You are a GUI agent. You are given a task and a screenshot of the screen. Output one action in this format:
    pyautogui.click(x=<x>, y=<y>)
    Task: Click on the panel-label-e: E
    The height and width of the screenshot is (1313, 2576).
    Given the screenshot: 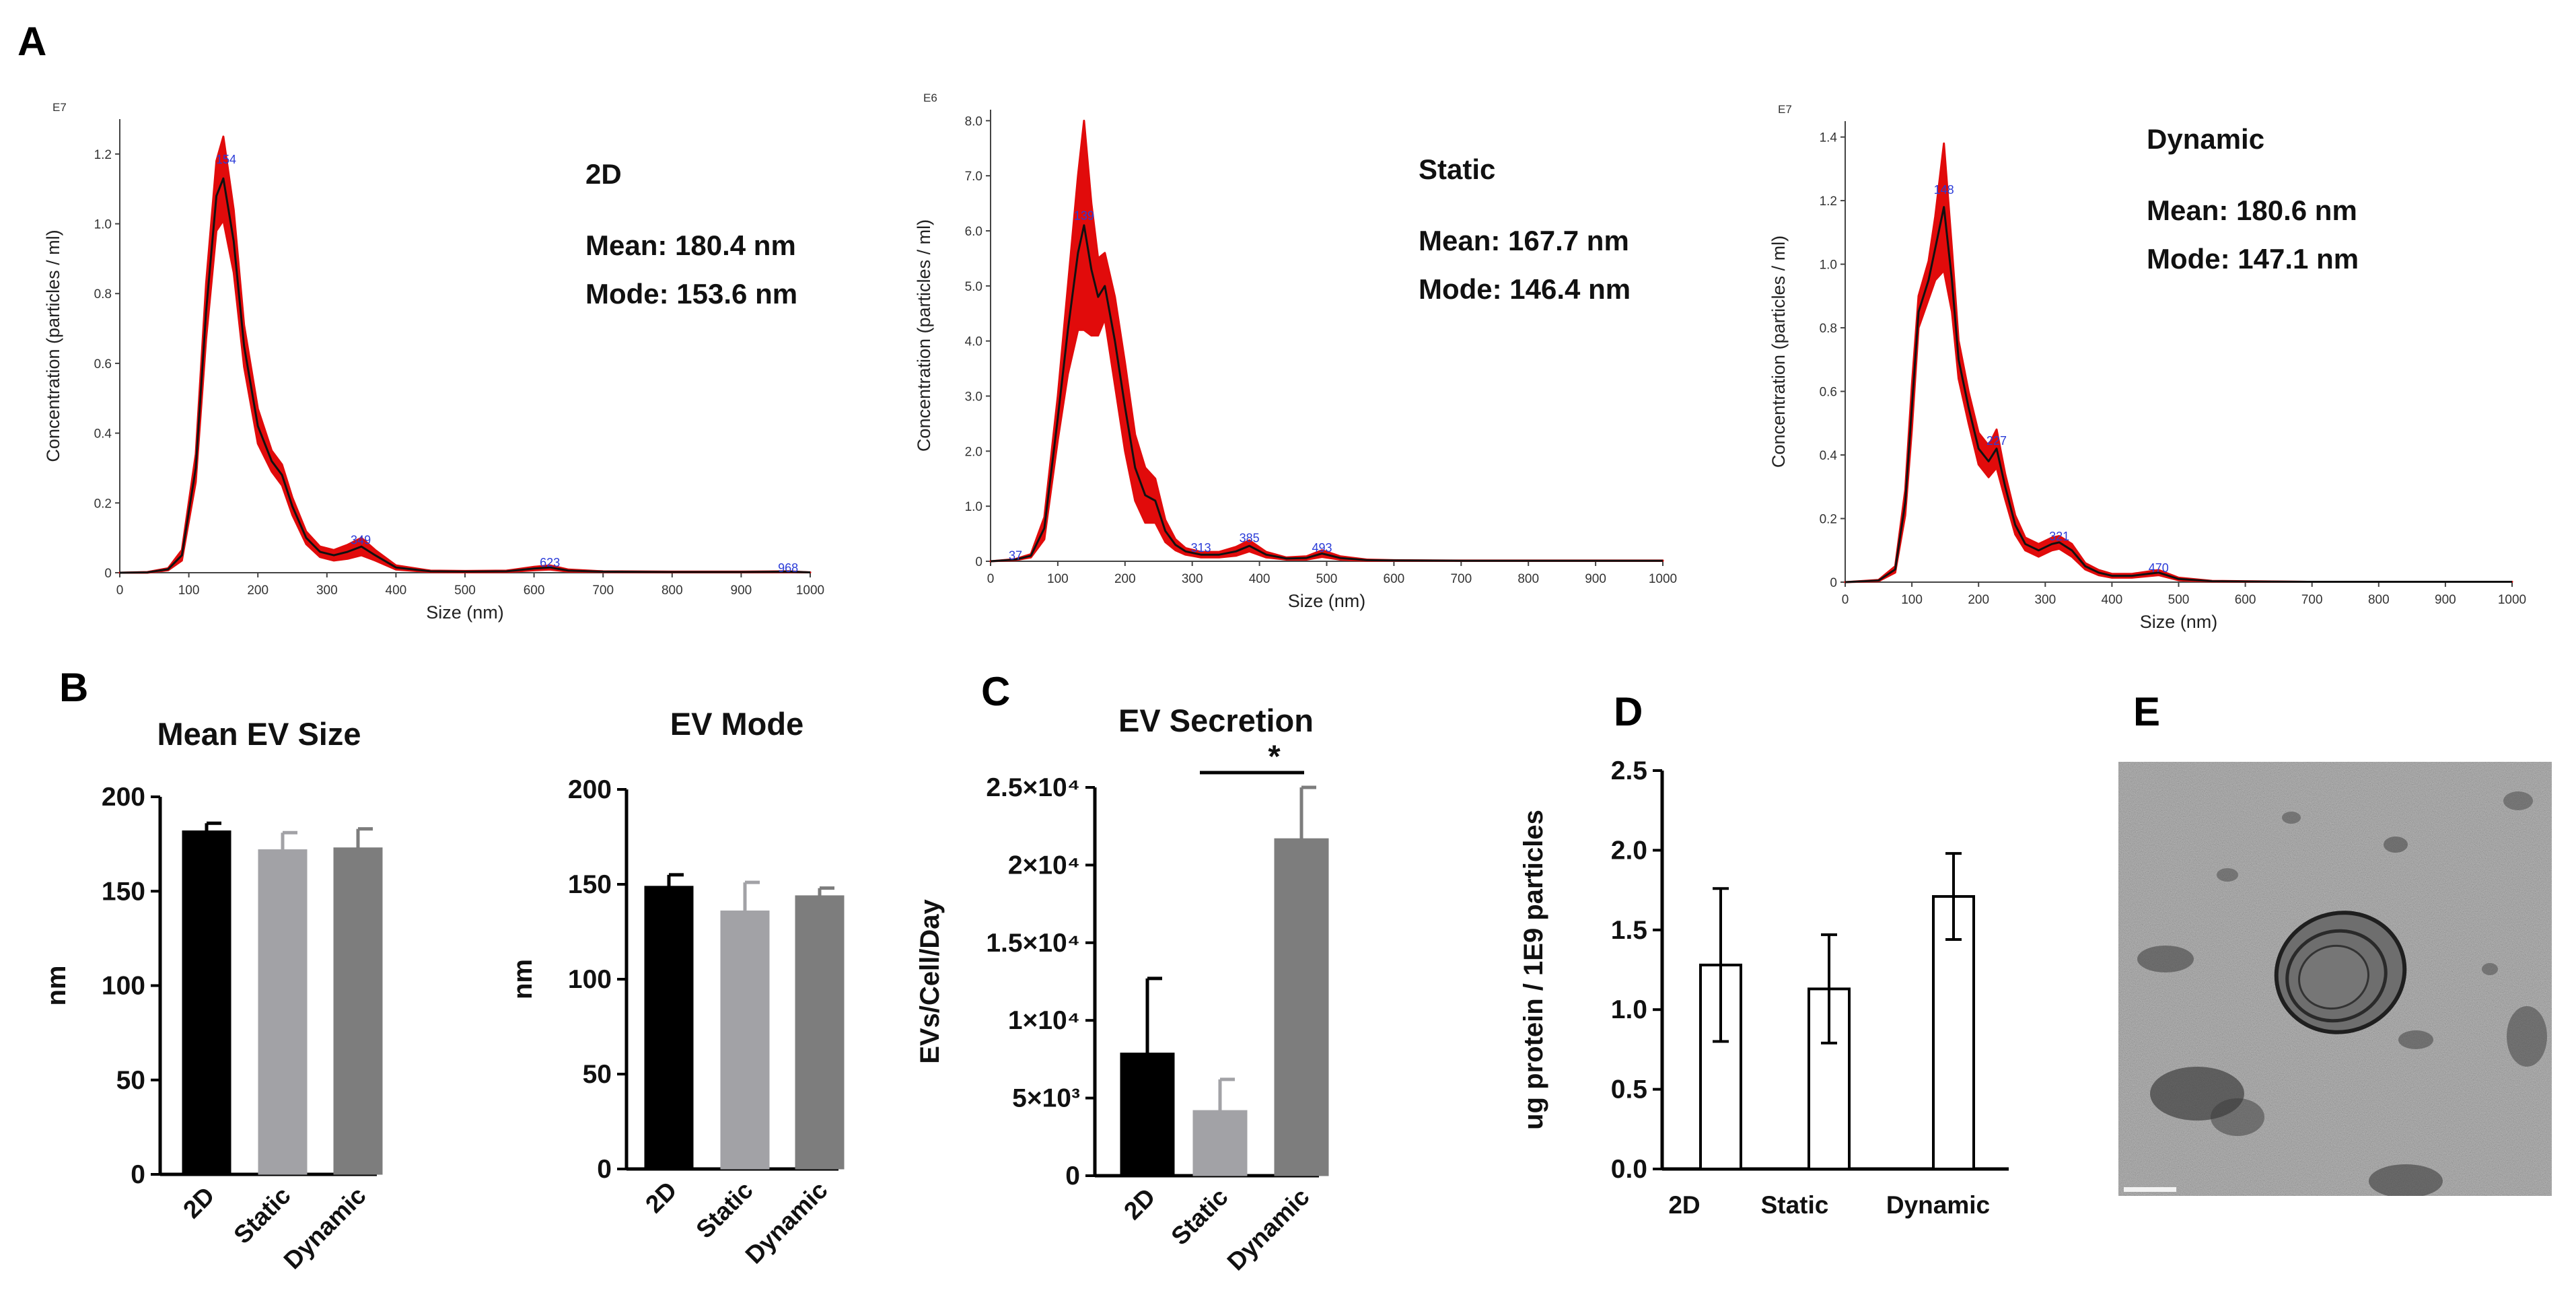 What is the action you would take?
    pyautogui.click(x=2146, y=711)
    